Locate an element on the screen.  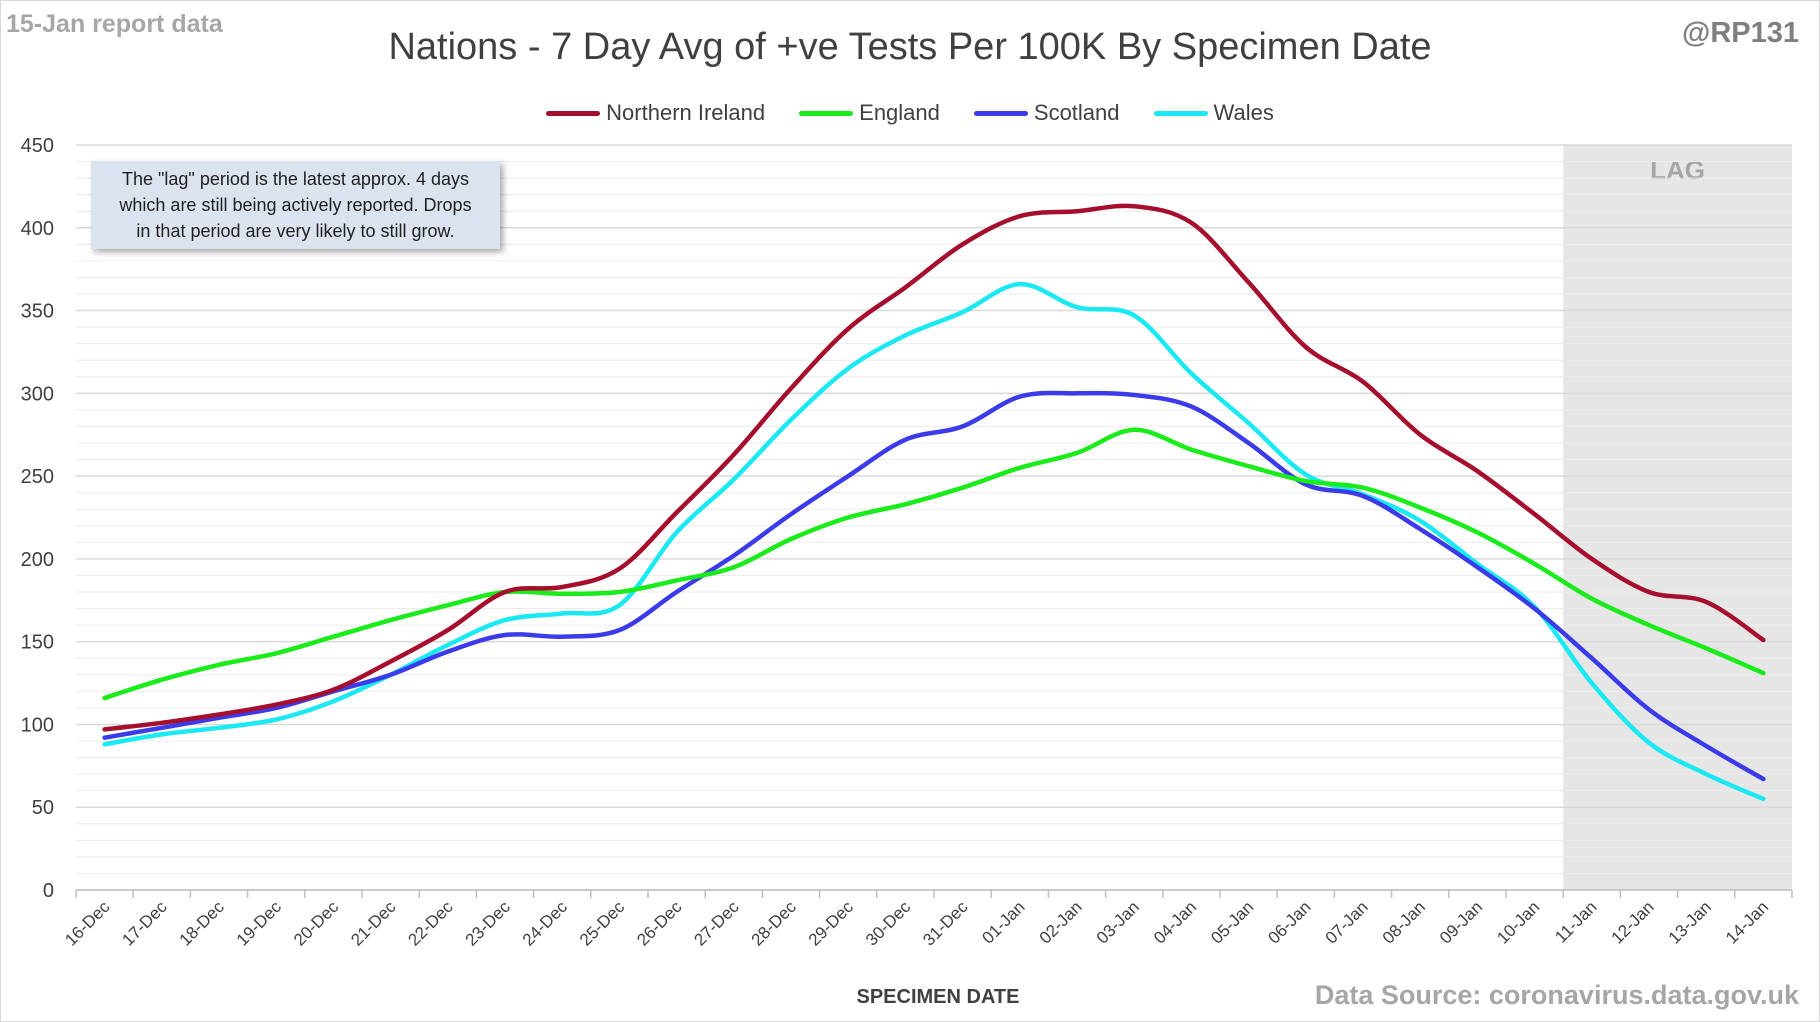
x-tick-label: 26-Dec is located at coordinates (659, 923).